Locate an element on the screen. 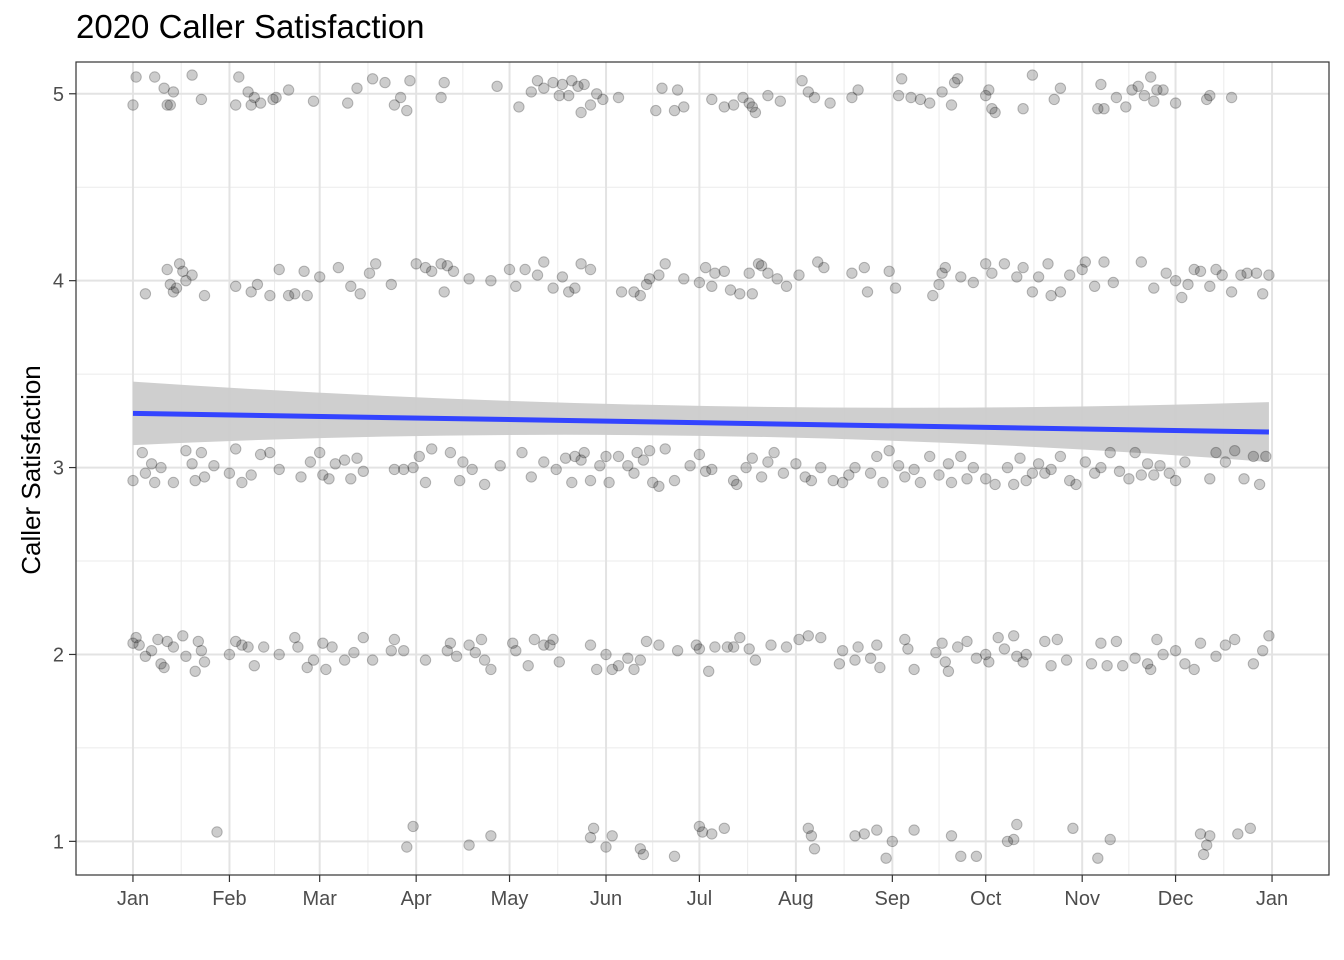 The width and height of the screenshot is (1344, 960). x-tick-label: Aug is located at coordinates (796, 899).